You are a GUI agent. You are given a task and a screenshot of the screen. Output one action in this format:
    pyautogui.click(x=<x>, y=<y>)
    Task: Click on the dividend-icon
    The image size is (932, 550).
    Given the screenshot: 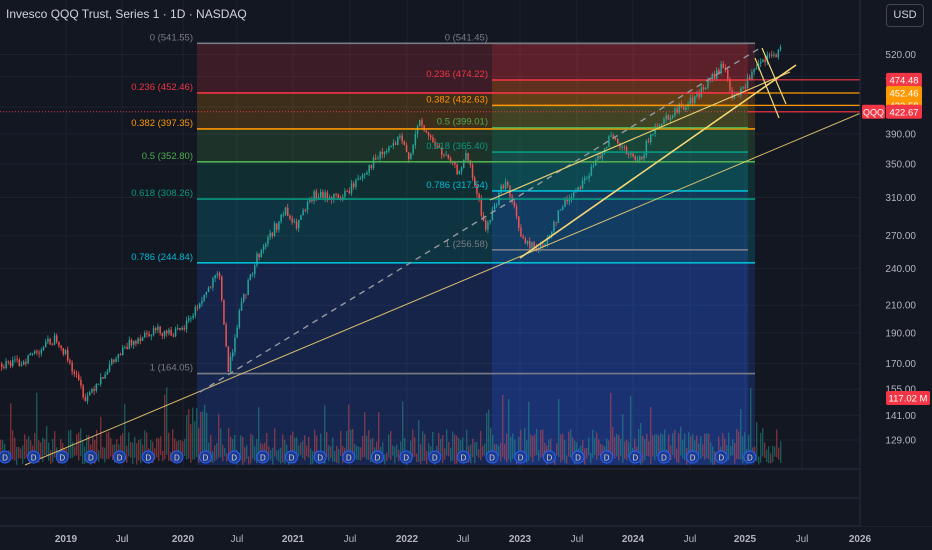 What is the action you would take?
    pyautogui.click(x=635, y=457)
    